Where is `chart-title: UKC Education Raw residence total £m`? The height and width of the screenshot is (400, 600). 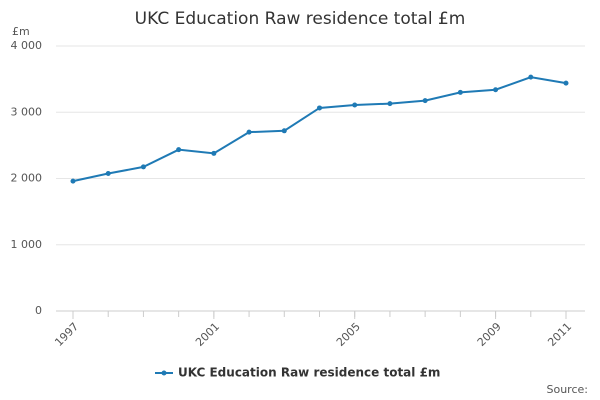 chart-title: UKC Education Raw residence total £m is located at coordinates (300, 19).